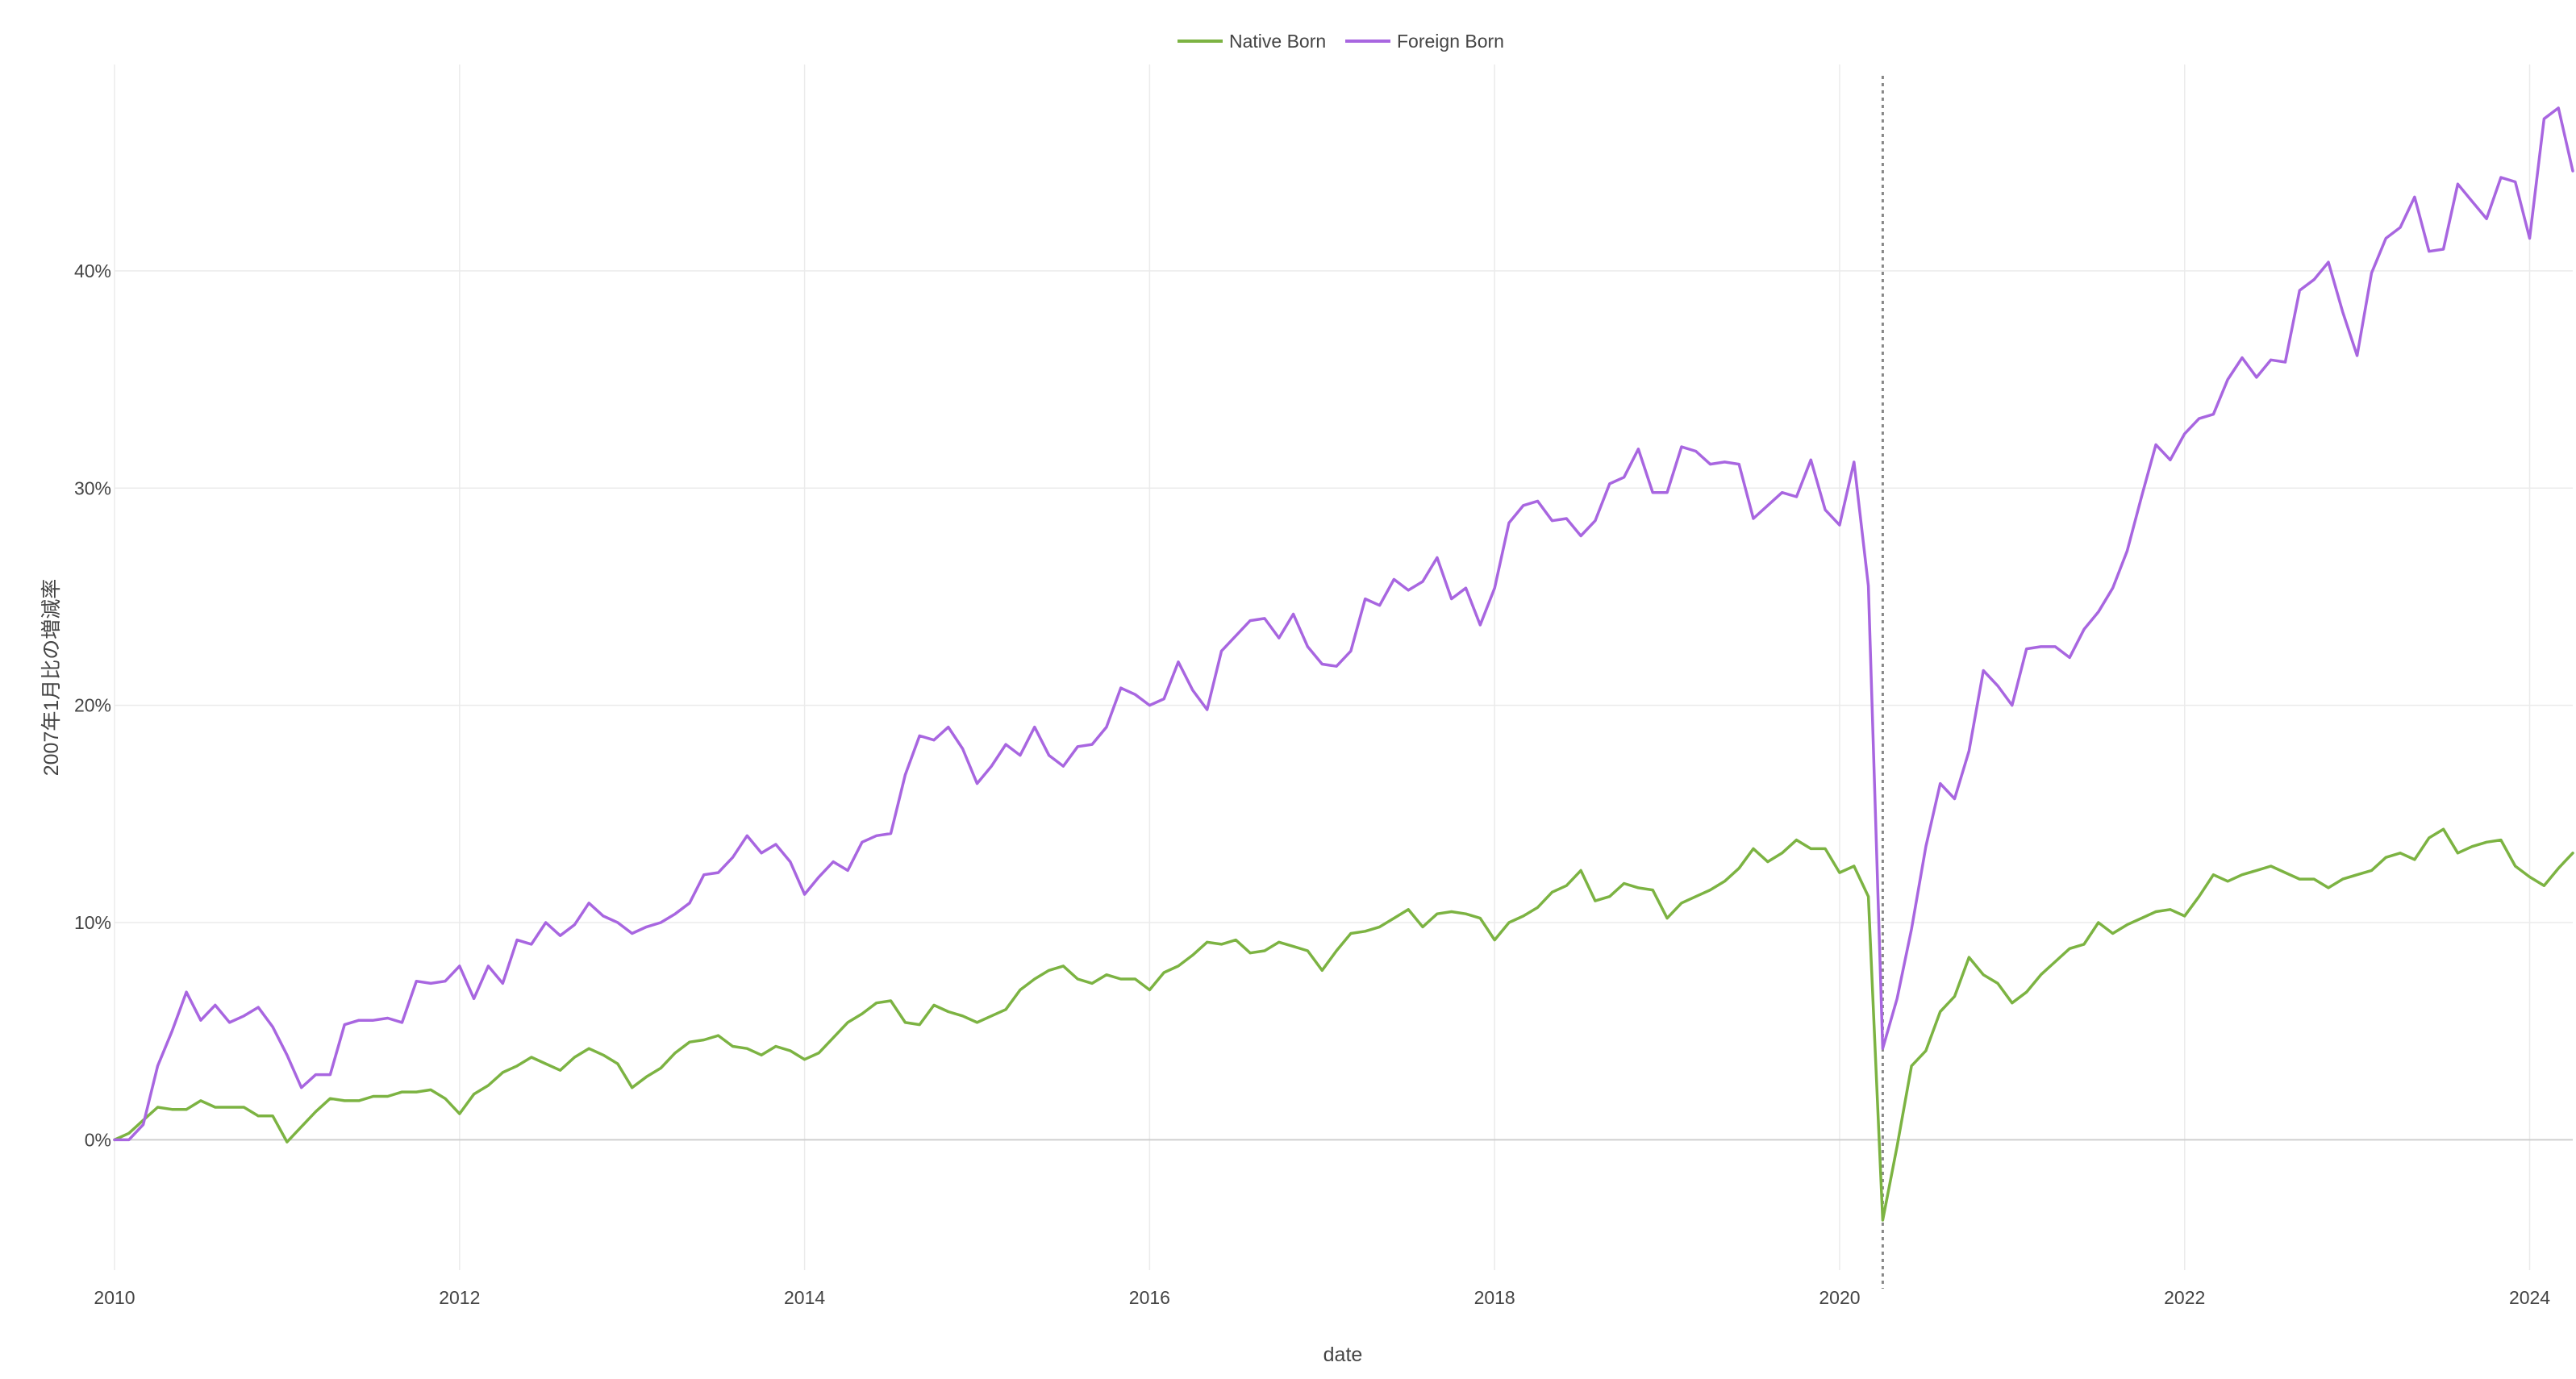 The width and height of the screenshot is (2576, 1379). I want to click on x-tick-label: 2016, so click(1149, 1298).